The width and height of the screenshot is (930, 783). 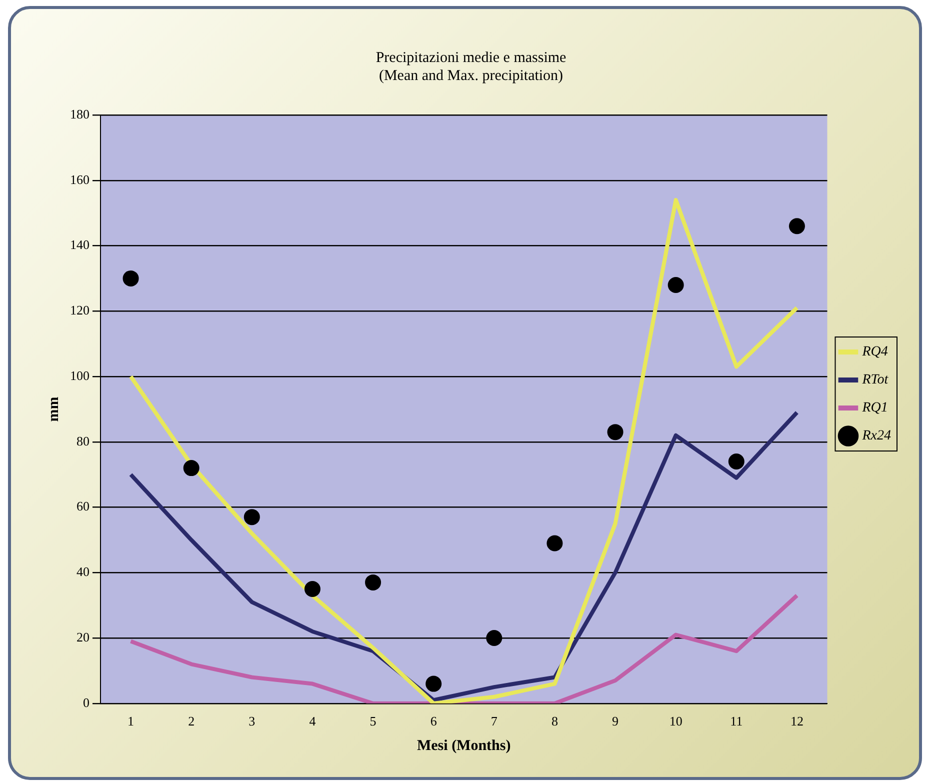 What do you see at coordinates (54, 409) in the screenshot?
I see `y-axis-title: mm` at bounding box center [54, 409].